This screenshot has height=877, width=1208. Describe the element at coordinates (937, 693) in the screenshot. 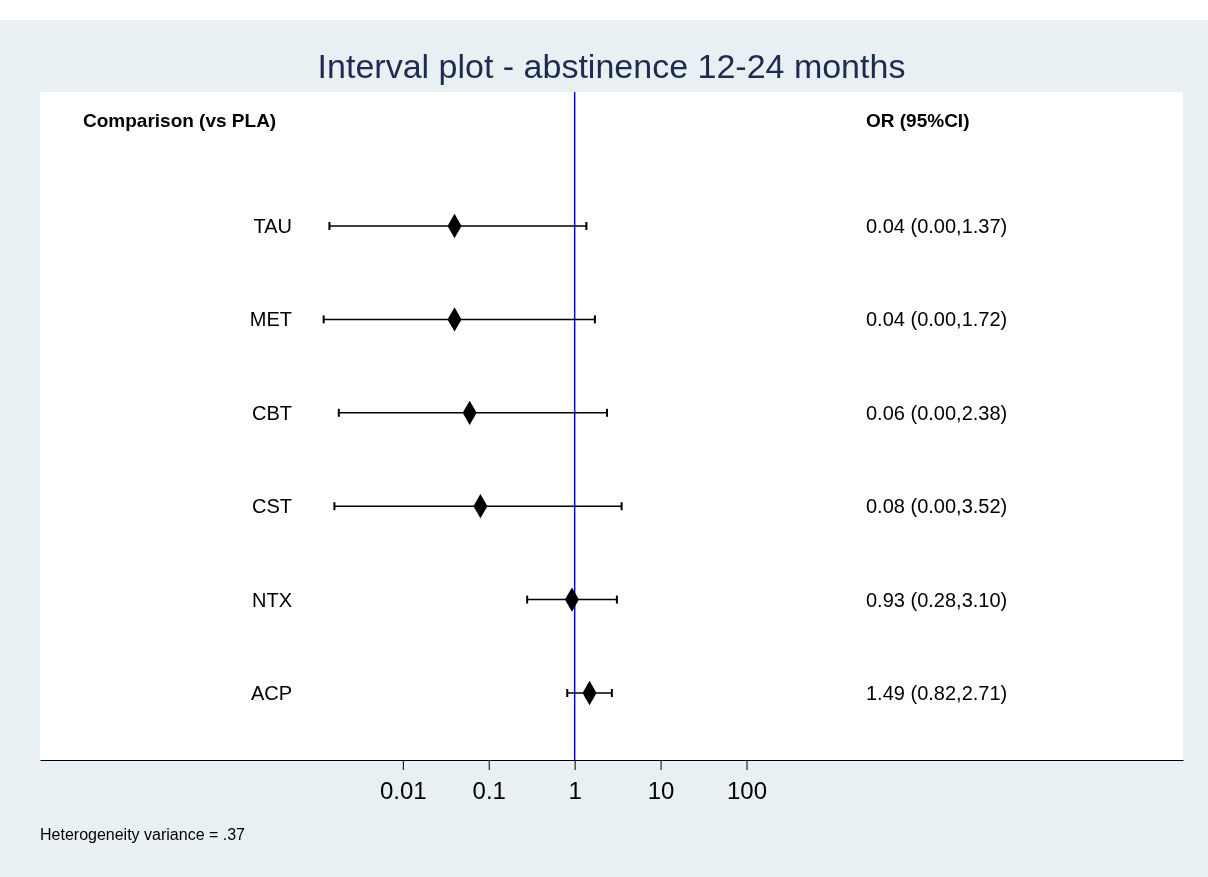

I see `annotation: 1.49 (0.82,2.71)` at that location.